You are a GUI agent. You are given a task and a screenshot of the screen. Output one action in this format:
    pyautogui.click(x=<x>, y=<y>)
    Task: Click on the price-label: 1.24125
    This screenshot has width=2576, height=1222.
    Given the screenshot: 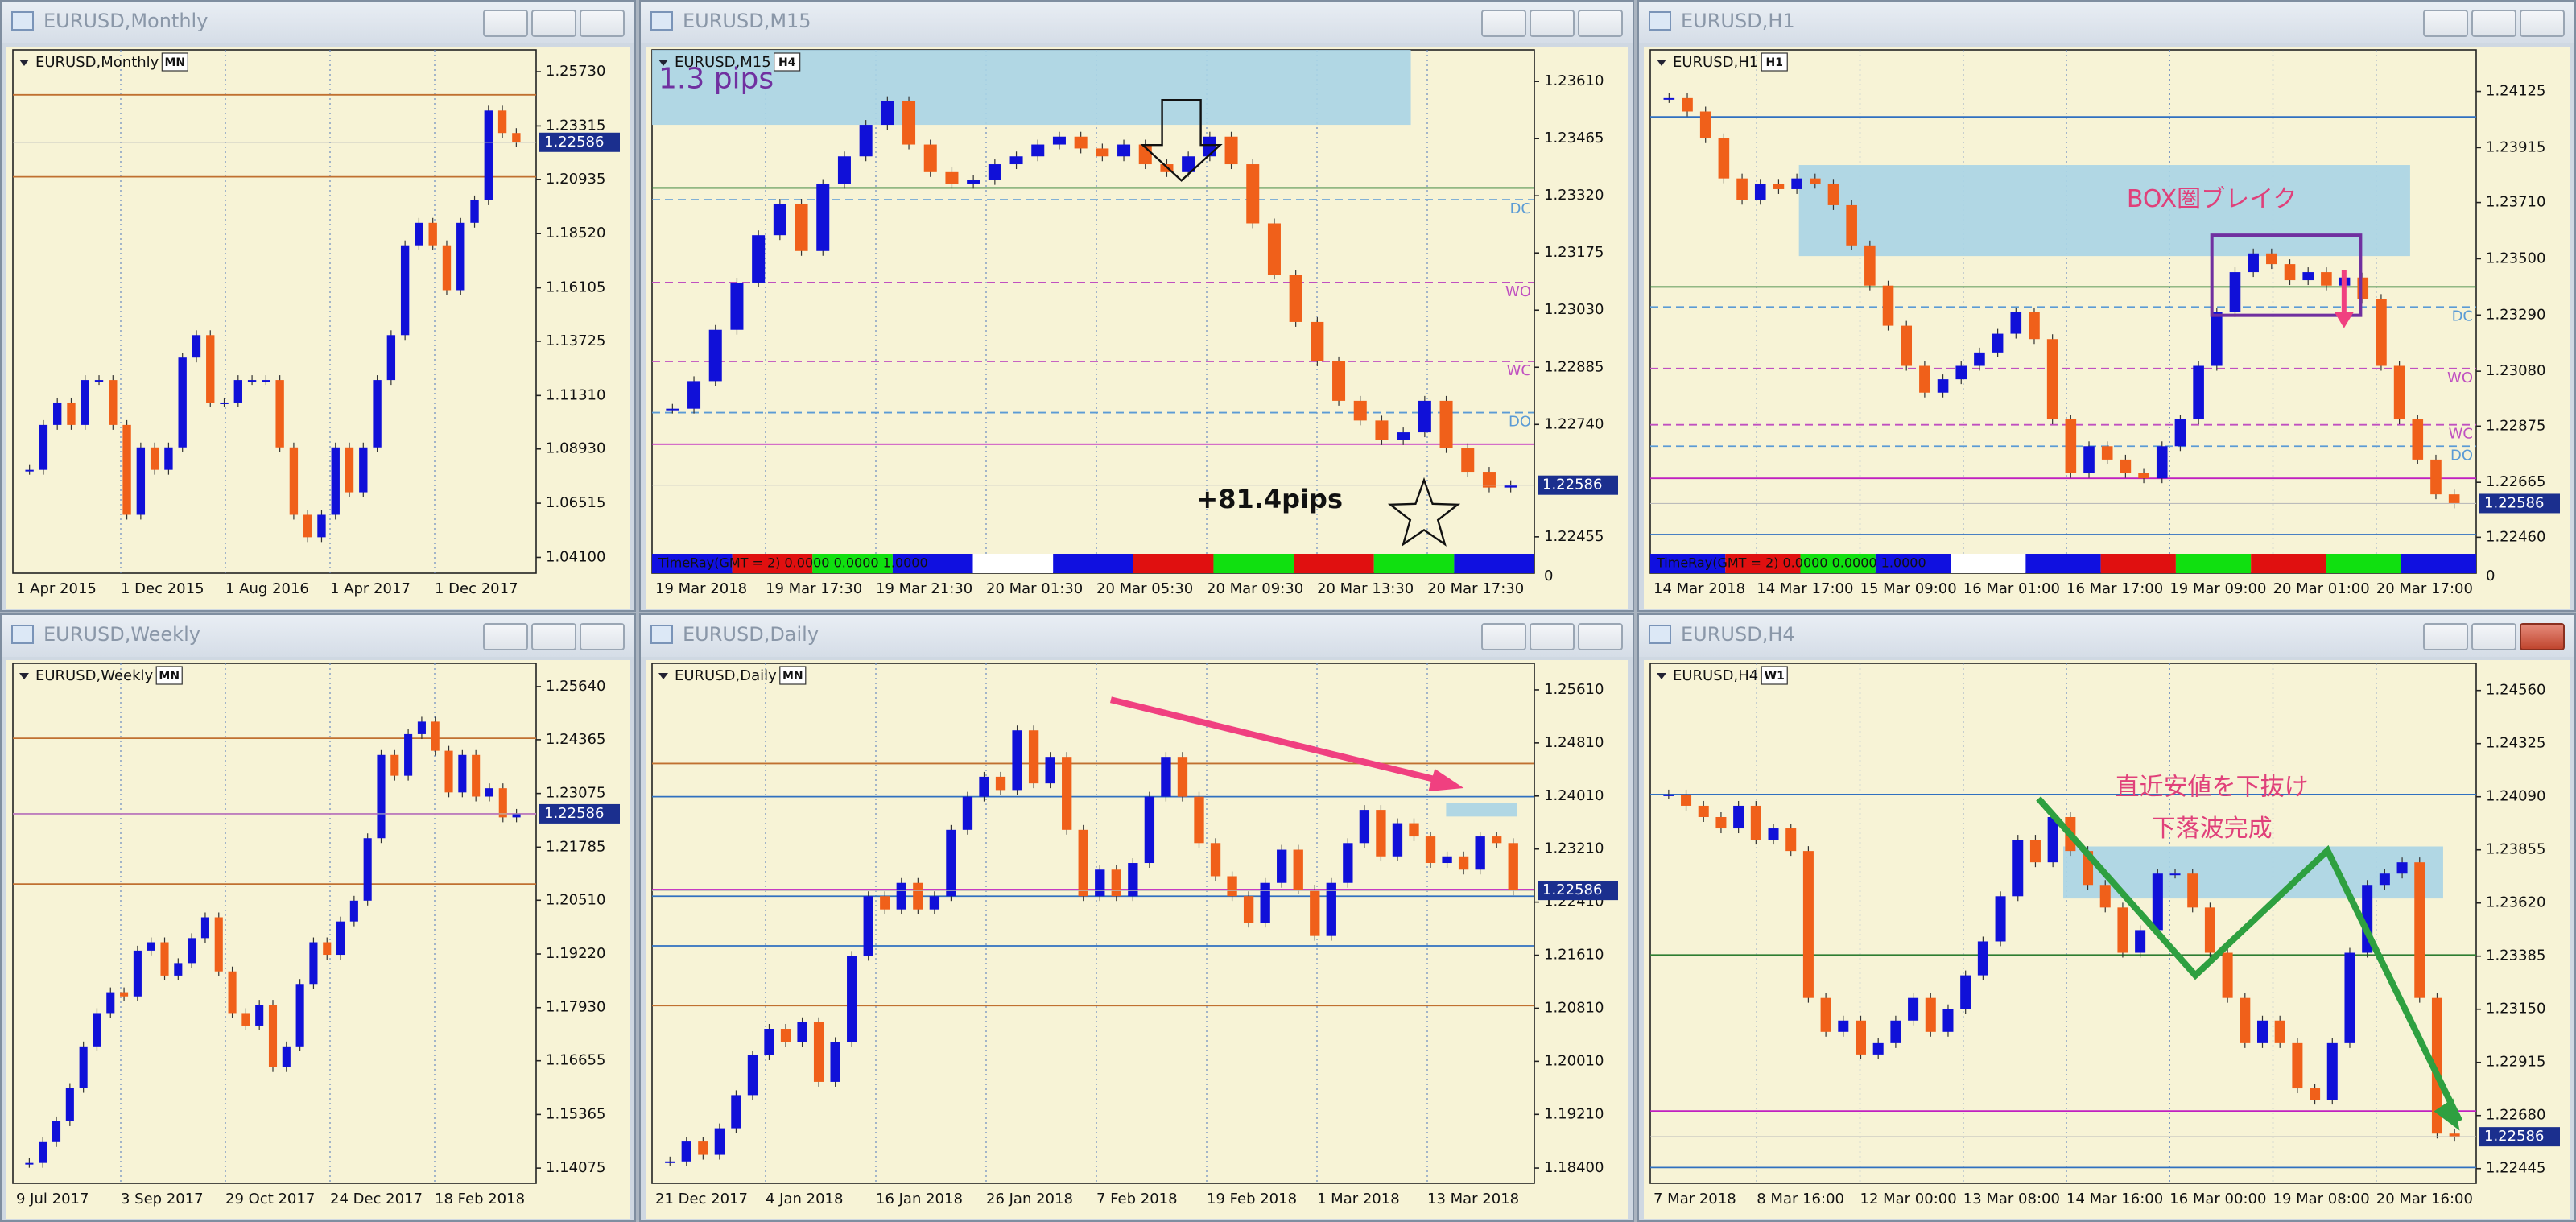 What is the action you would take?
    pyautogui.click(x=2515, y=91)
    